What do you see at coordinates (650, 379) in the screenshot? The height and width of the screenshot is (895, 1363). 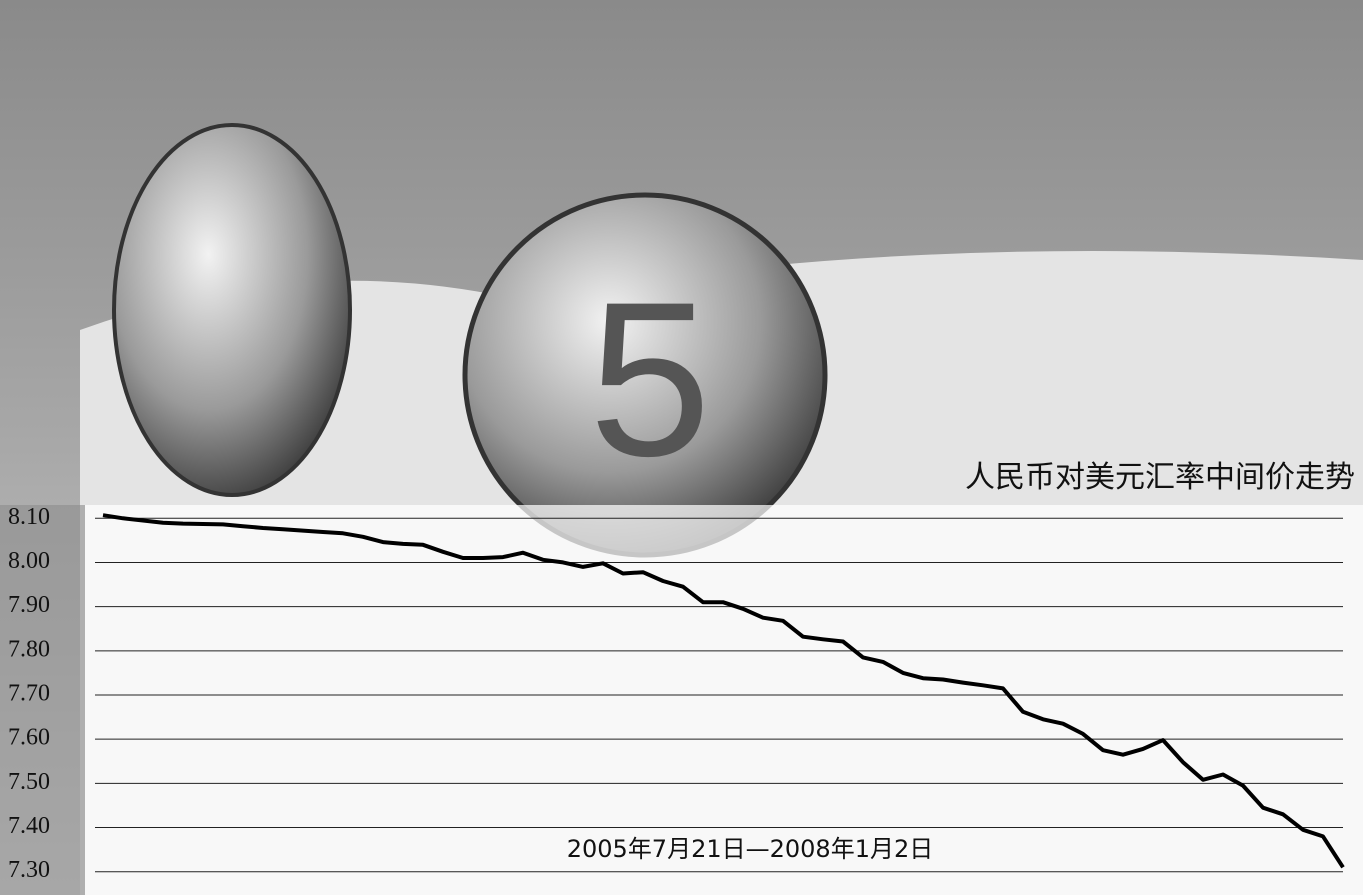 I see `coin-digit: 5` at bounding box center [650, 379].